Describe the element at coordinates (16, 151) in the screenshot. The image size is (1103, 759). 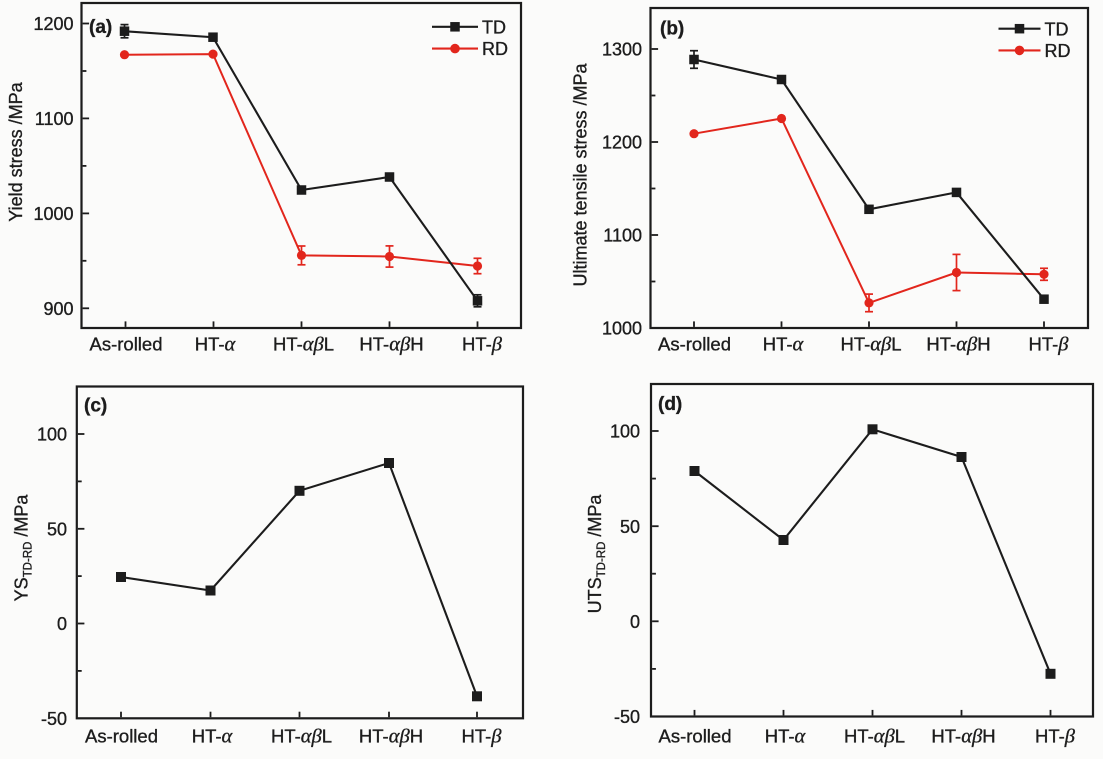
I see `svg-text: Yield stress /MPa` at that location.